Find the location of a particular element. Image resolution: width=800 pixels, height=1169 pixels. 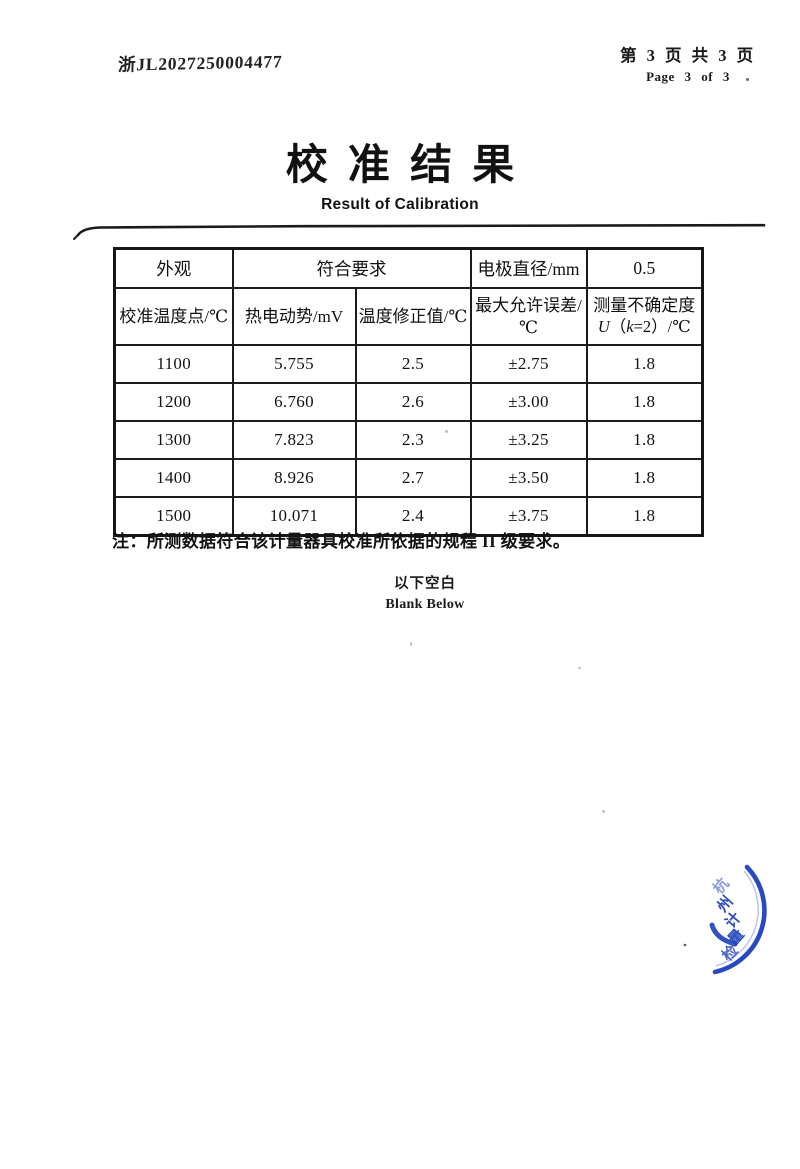

table-cell: ±3.25 is located at coordinates (528, 440).